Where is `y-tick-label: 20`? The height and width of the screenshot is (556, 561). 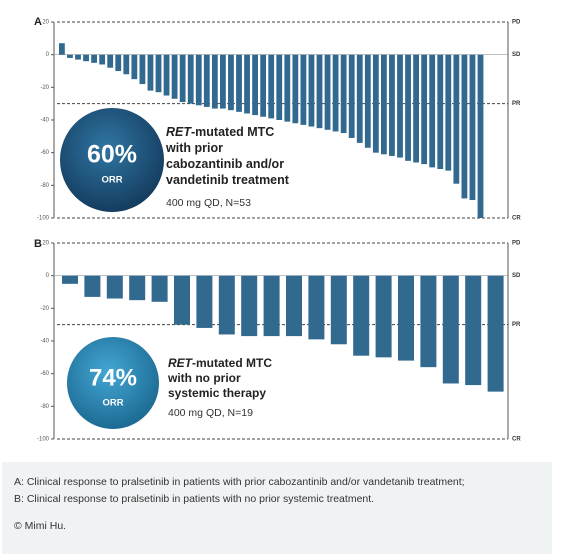 y-tick-label: 20 is located at coordinates (45, 244).